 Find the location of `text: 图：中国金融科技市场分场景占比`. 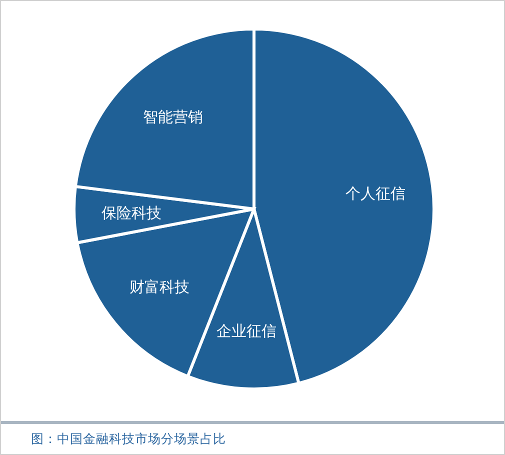

text: 图：中国金融科技市场分场景占比 is located at coordinates (128, 439).